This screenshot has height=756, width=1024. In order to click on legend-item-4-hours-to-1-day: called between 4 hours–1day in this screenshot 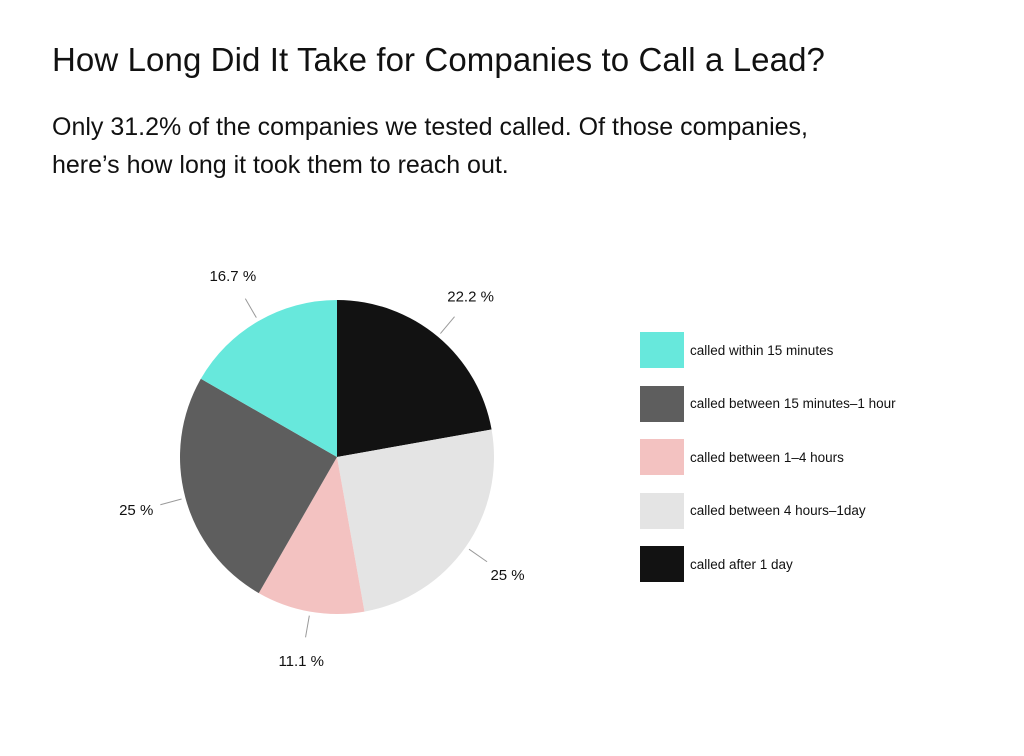, I will do `click(768, 510)`.